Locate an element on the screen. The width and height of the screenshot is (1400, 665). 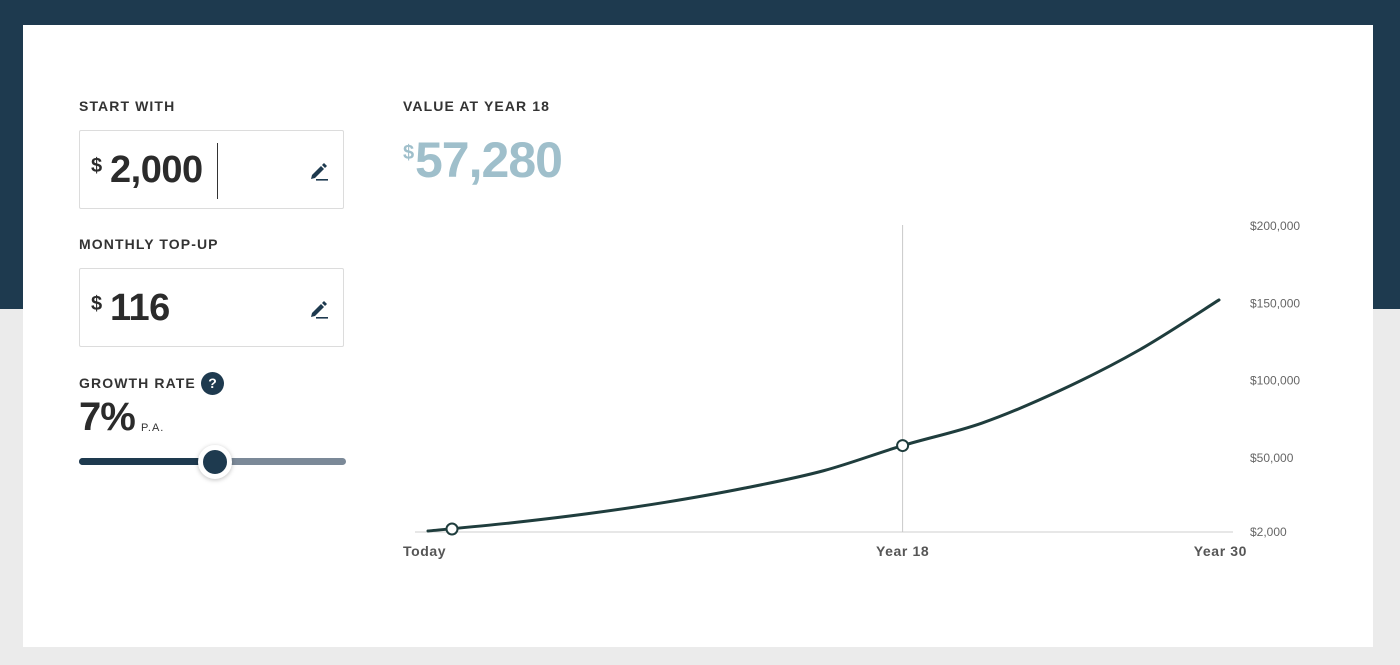
x-tick-label: Year 18 is located at coordinates (902, 551).